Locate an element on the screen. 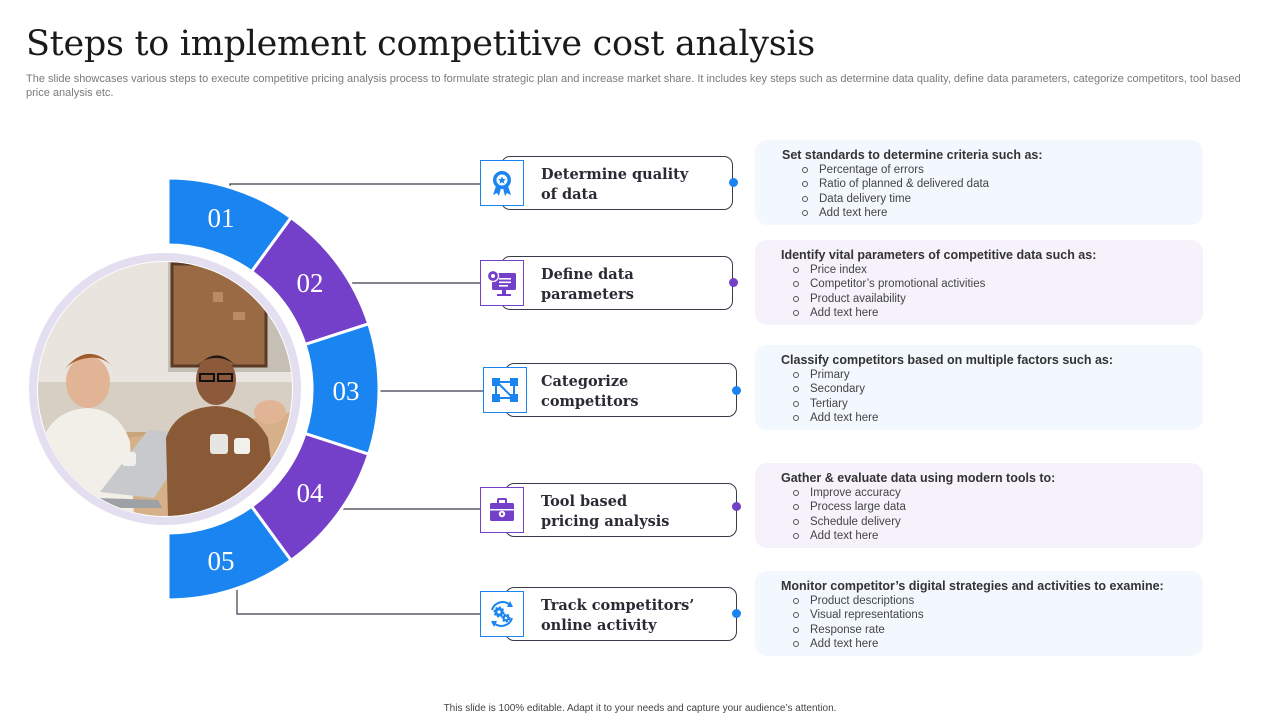 The image size is (1280, 720). list-item: Improve accuracy is located at coordinates (998, 493).